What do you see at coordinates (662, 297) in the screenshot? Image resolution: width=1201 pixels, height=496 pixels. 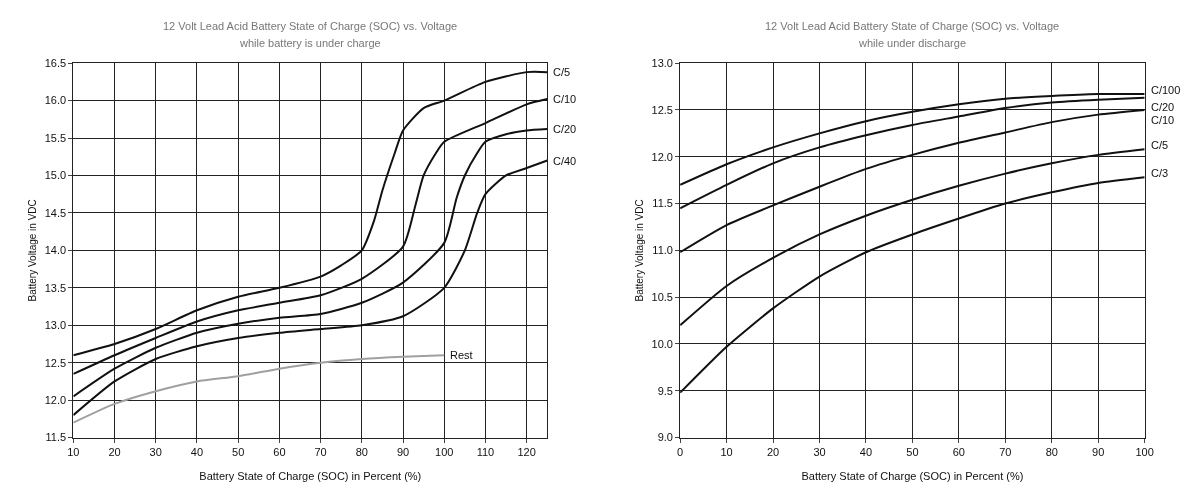 I see `y-tick-label: 10.5` at bounding box center [662, 297].